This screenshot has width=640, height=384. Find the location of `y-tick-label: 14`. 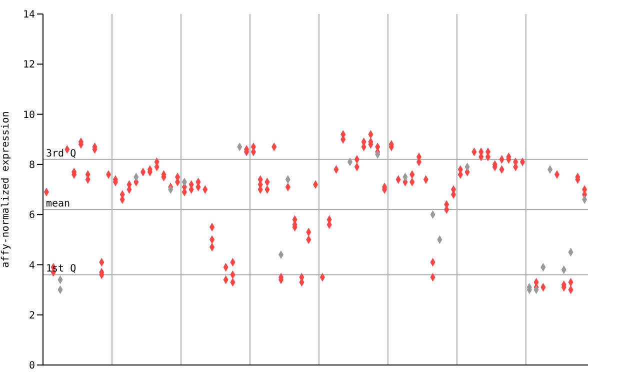

y-tick-label: 14 is located at coordinates (28, 15).